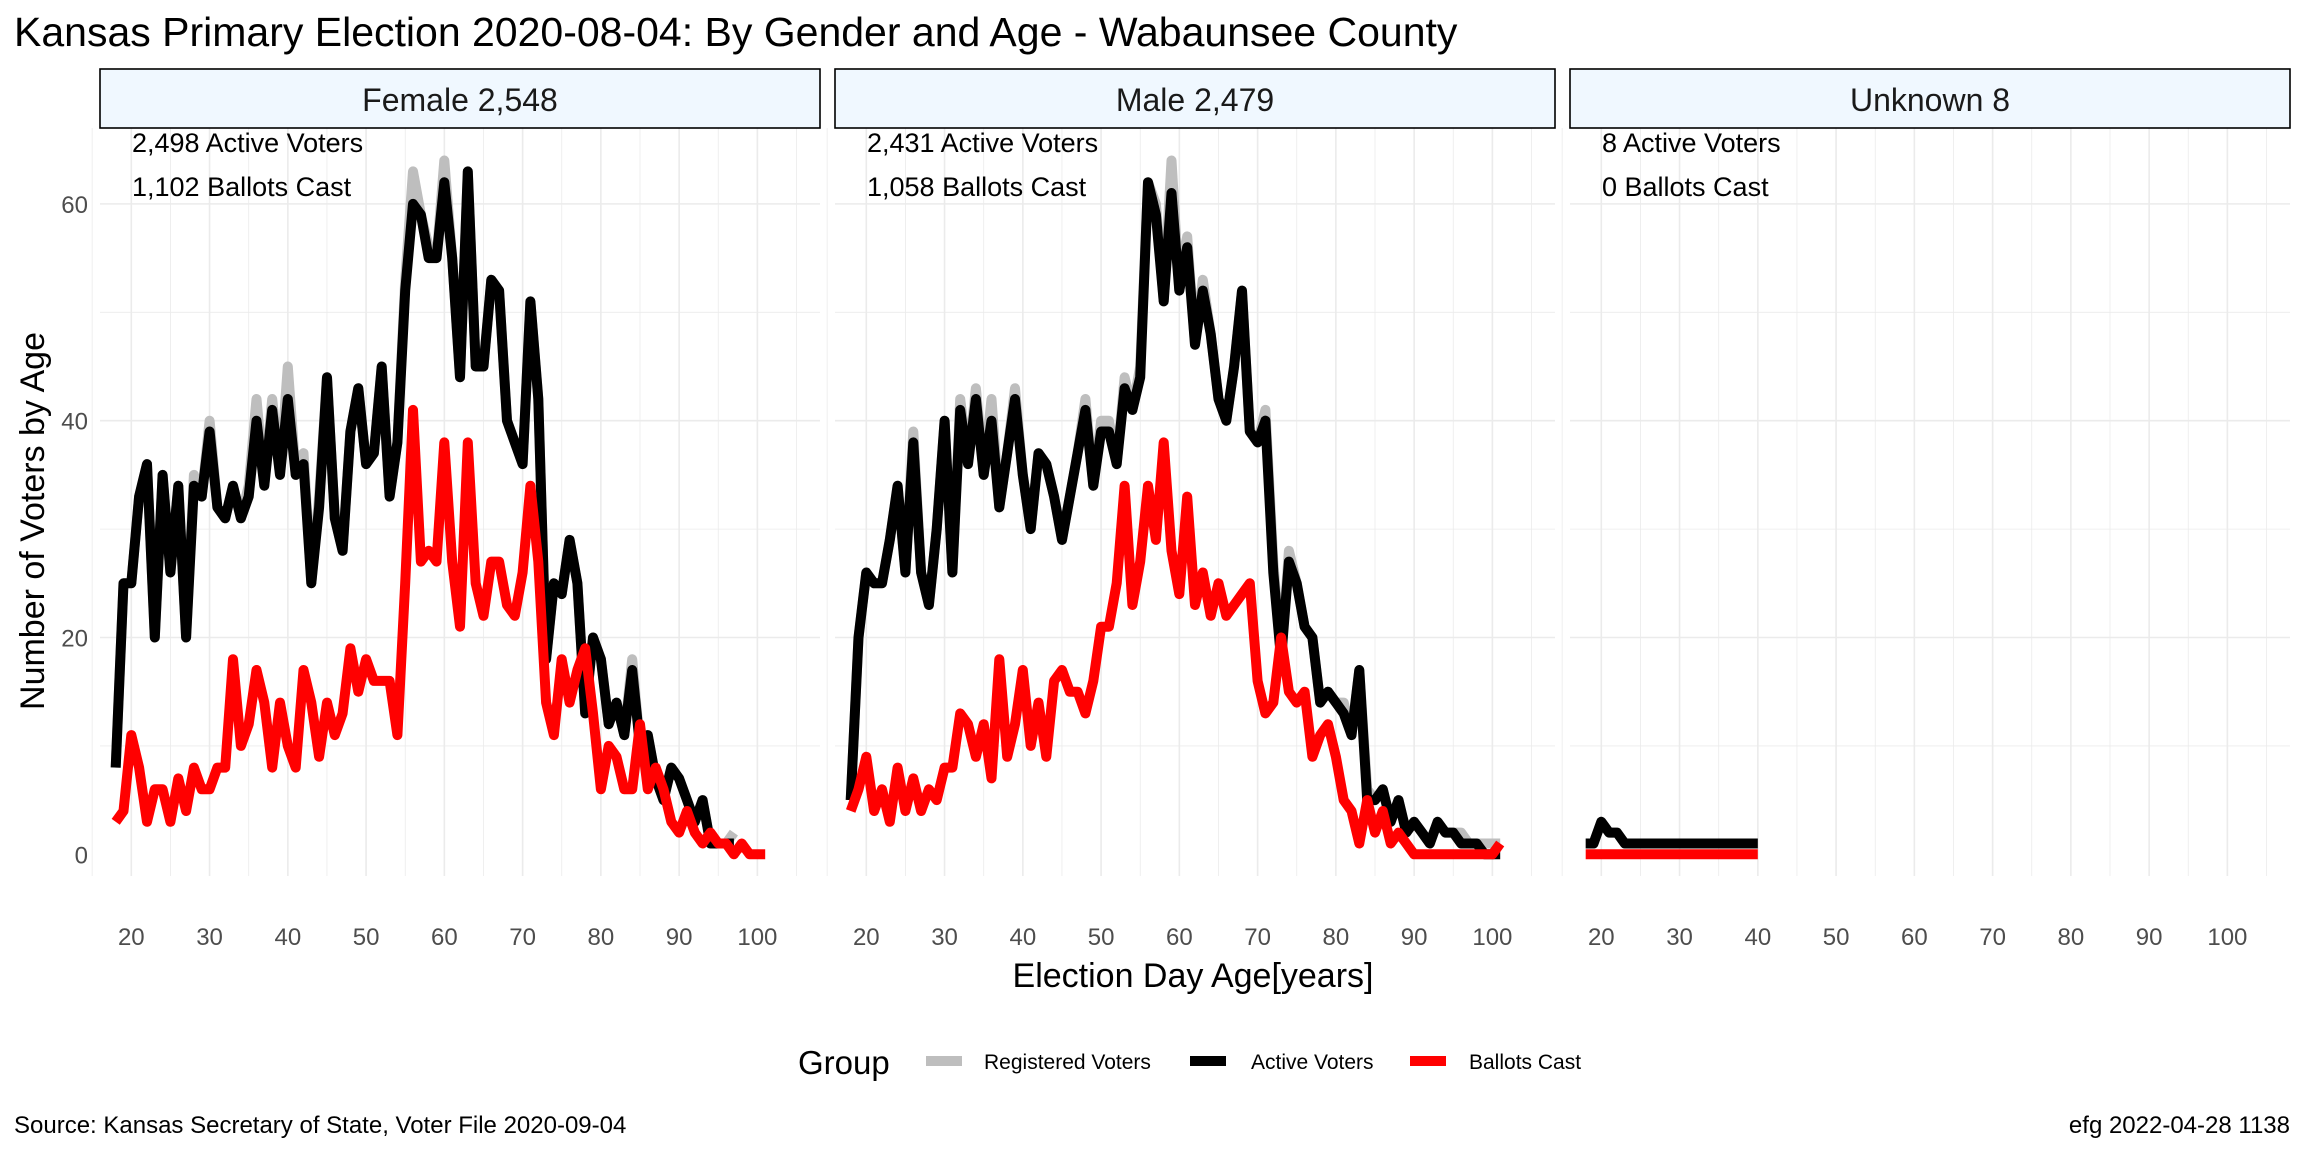 Image resolution: width=2304 pixels, height=1152 pixels. Describe the element at coordinates (866, 937) in the screenshot. I see `x-tick-label-male: 20` at that location.